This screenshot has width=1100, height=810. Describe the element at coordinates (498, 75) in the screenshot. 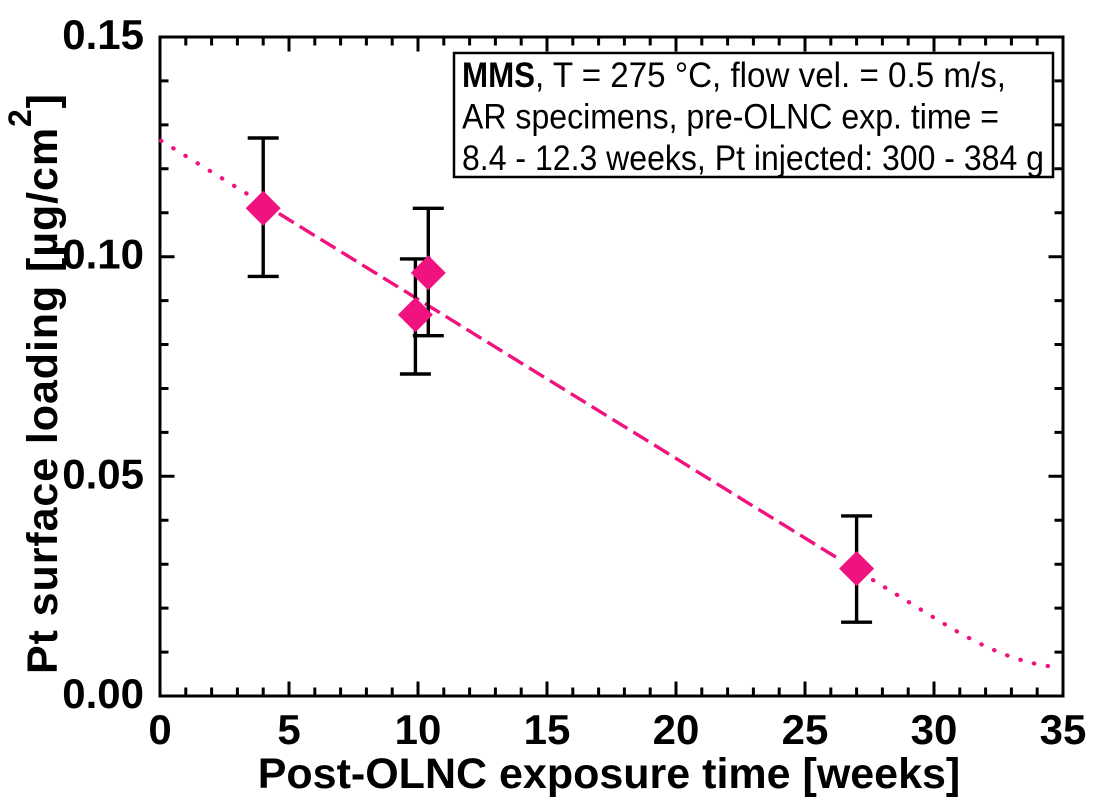

I see `svg-text: MMS` at that location.